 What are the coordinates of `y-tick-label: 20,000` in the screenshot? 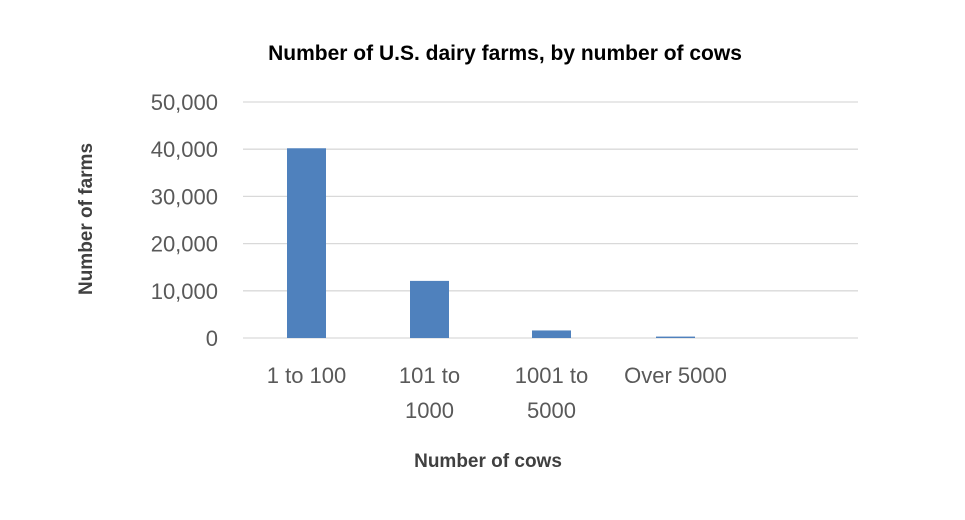 It's located at (184, 244).